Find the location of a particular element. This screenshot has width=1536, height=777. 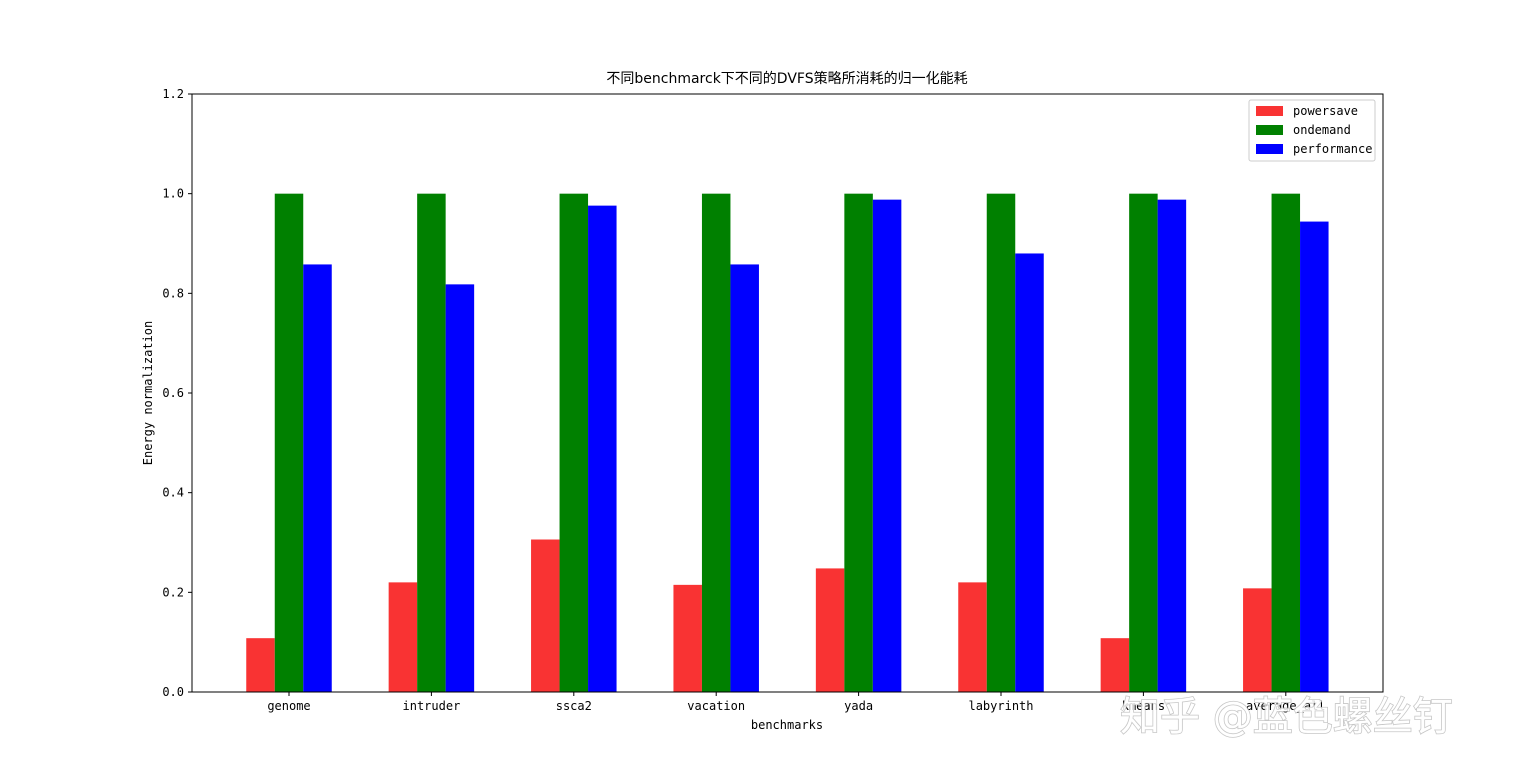

legend-label-performance: performance is located at coordinates (1332, 149).